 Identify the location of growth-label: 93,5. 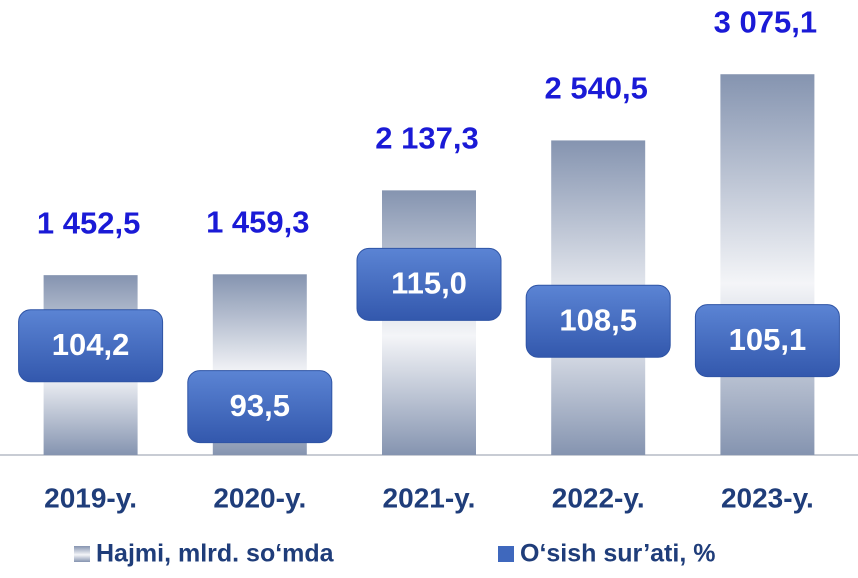
(260, 405).